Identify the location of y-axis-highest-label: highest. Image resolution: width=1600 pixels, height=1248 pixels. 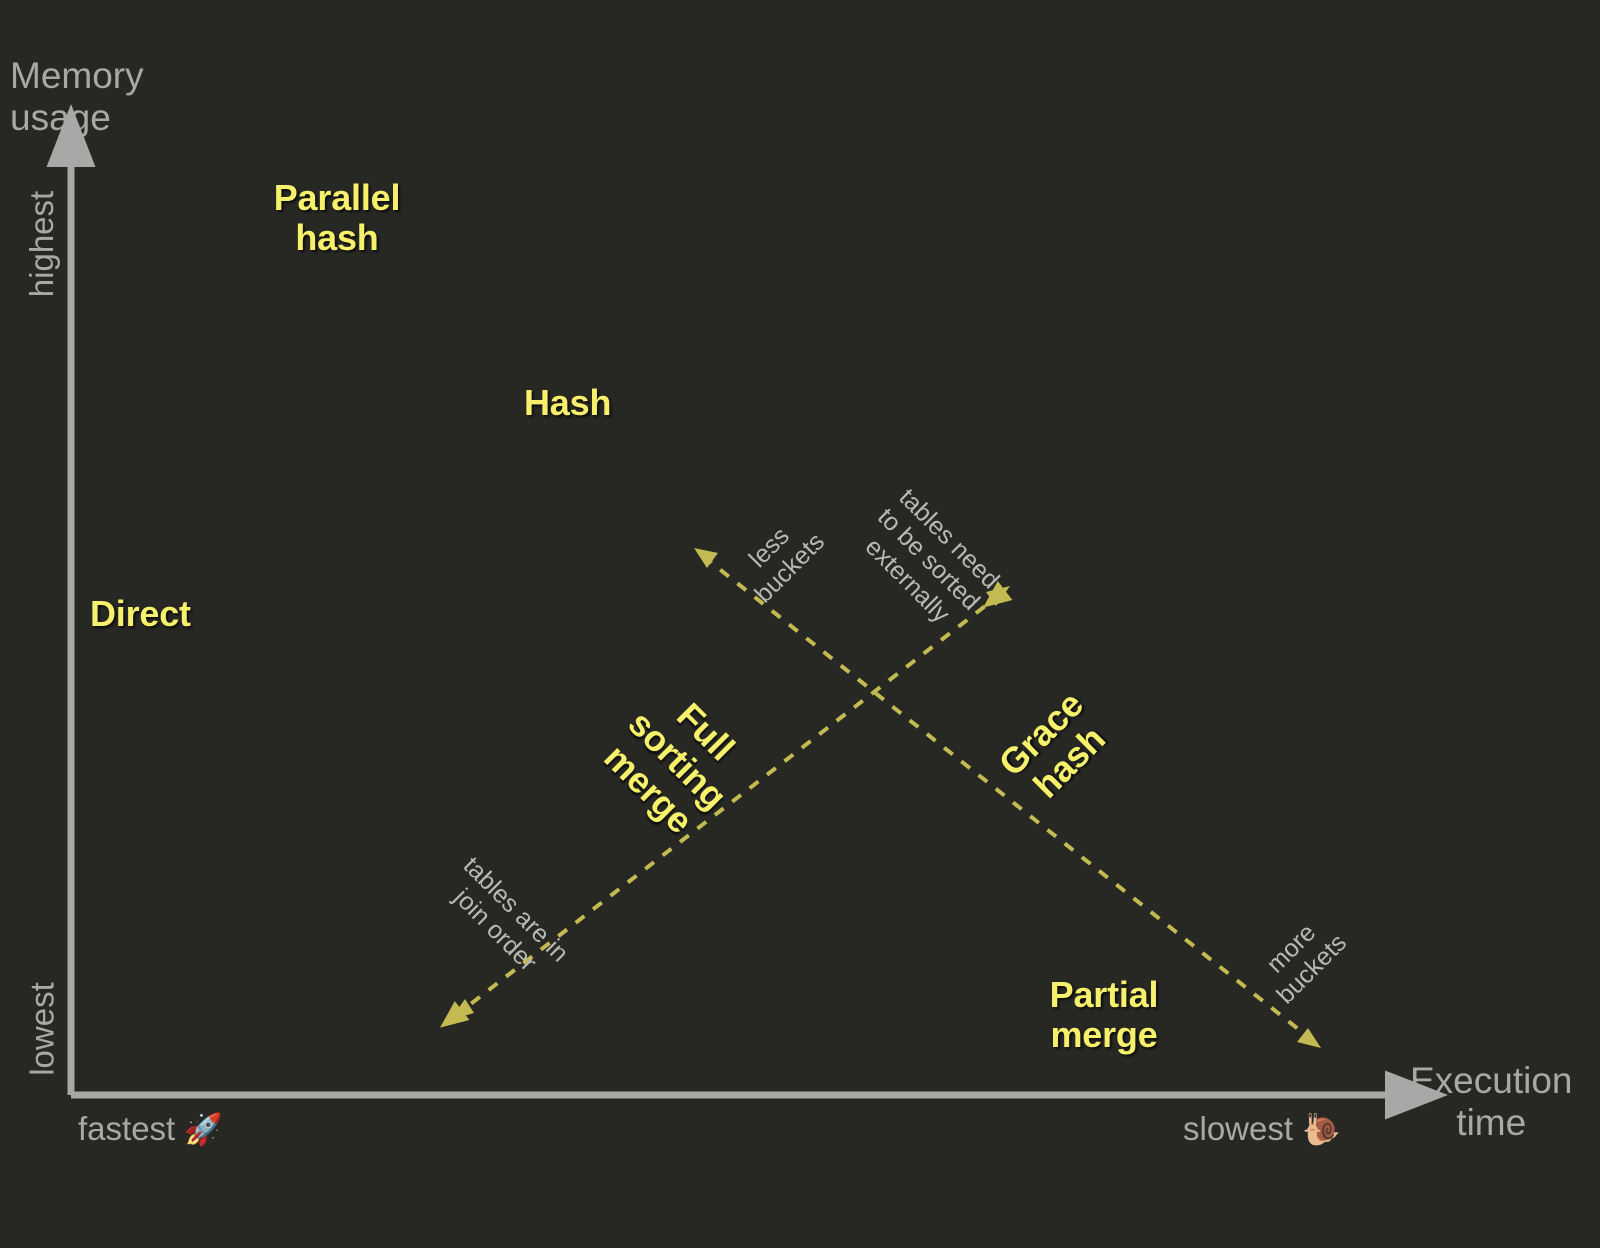
(41, 244).